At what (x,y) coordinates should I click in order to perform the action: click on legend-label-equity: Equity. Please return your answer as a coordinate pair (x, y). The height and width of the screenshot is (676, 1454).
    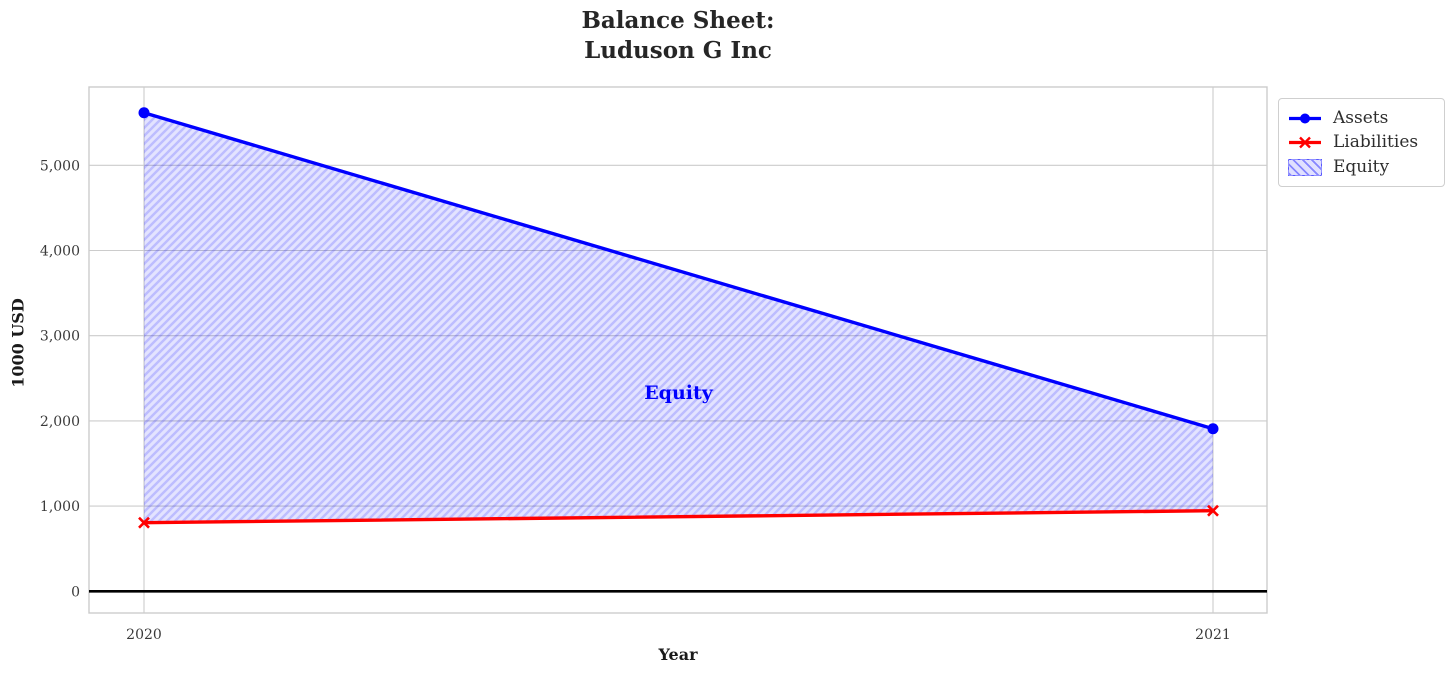
    Looking at the image, I should click on (1361, 166).